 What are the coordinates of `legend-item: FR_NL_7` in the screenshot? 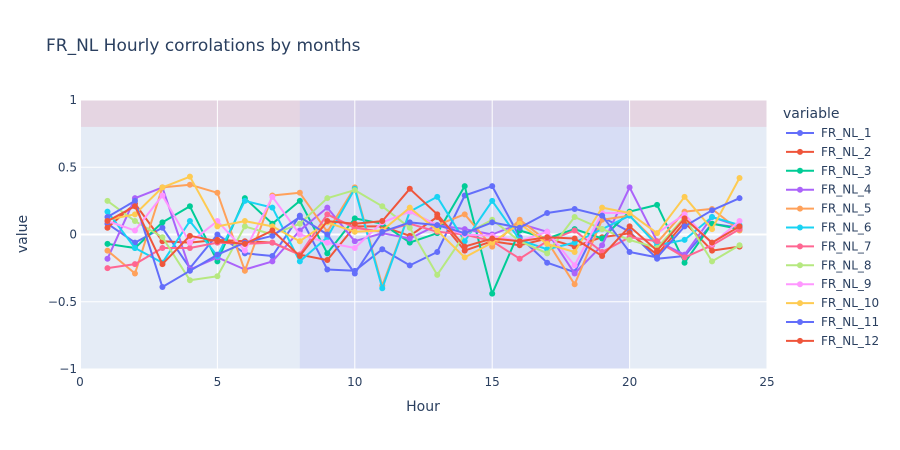 It's located at (829, 246).